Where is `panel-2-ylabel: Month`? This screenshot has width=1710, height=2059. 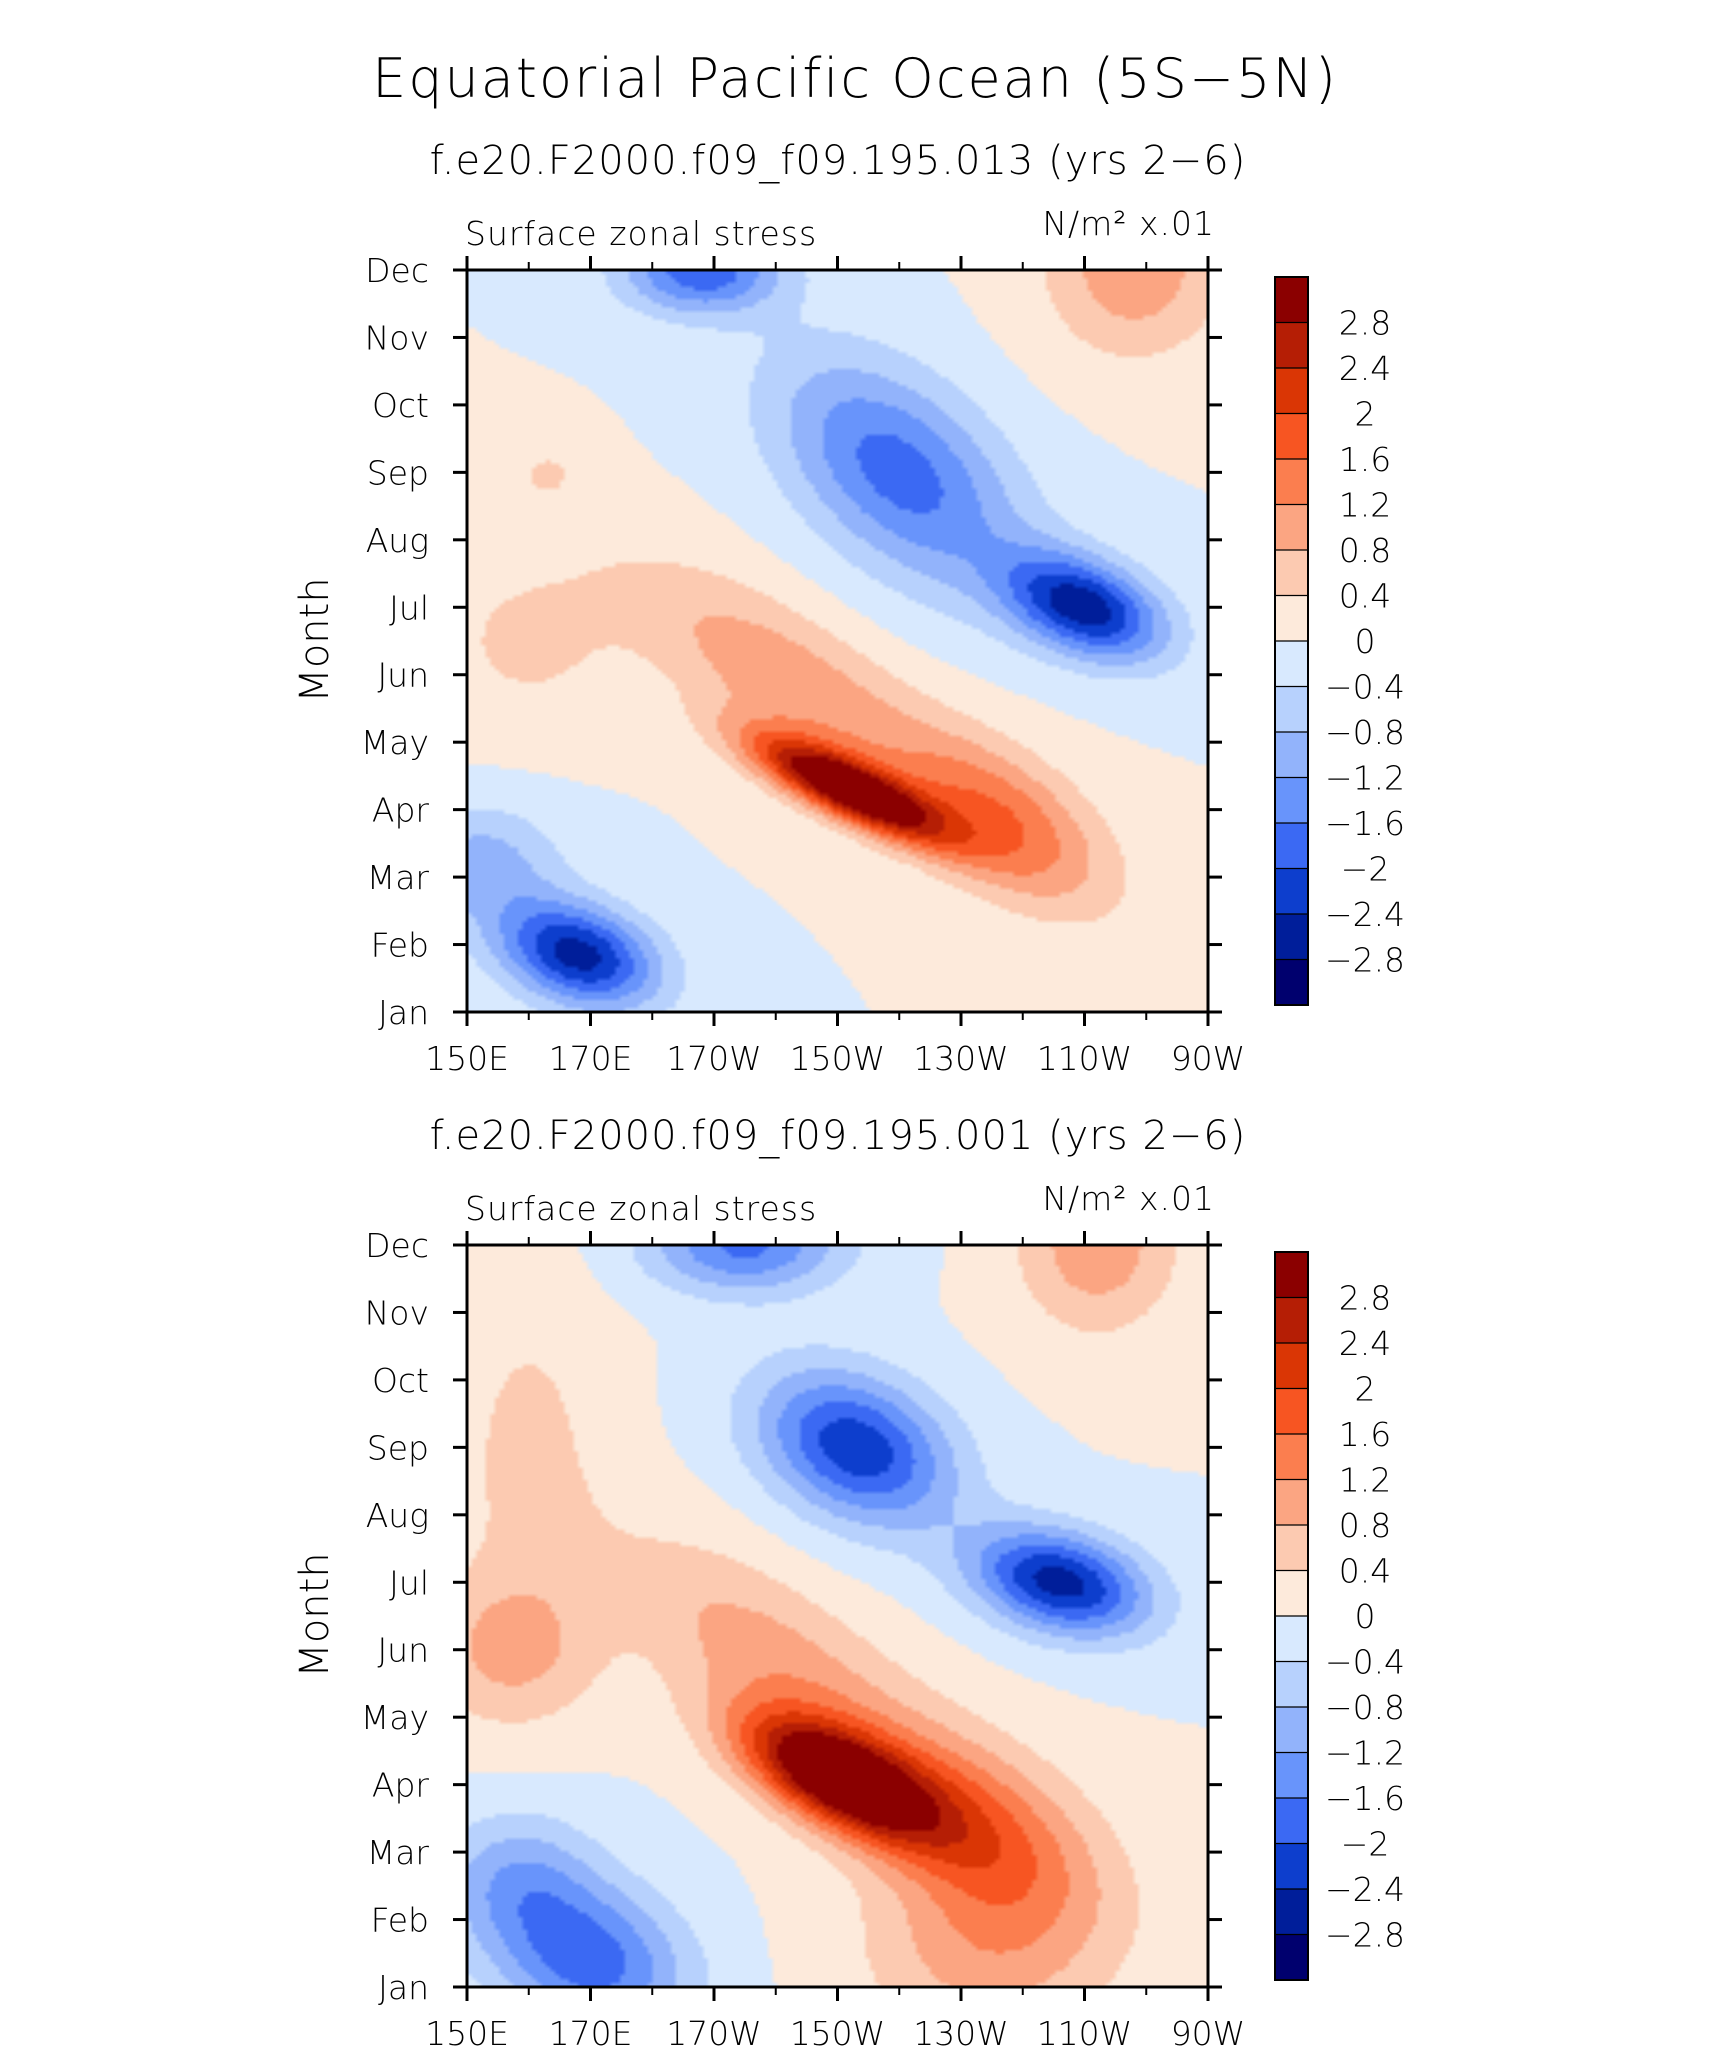
panel-2-ylabel: Month is located at coordinates (315, 1614).